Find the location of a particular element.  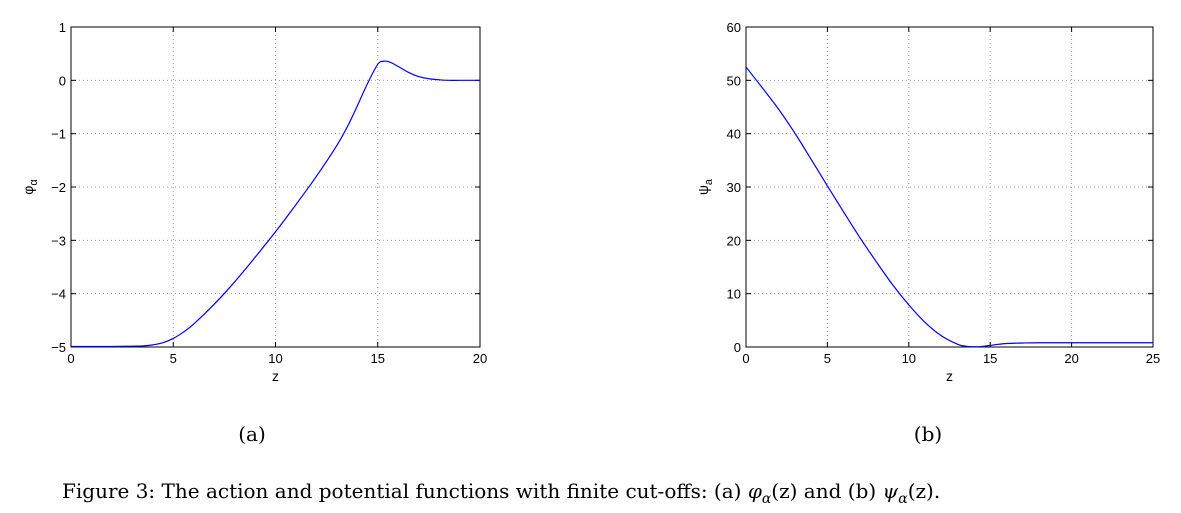

y-tick-label: −1 is located at coordinates (58, 134).